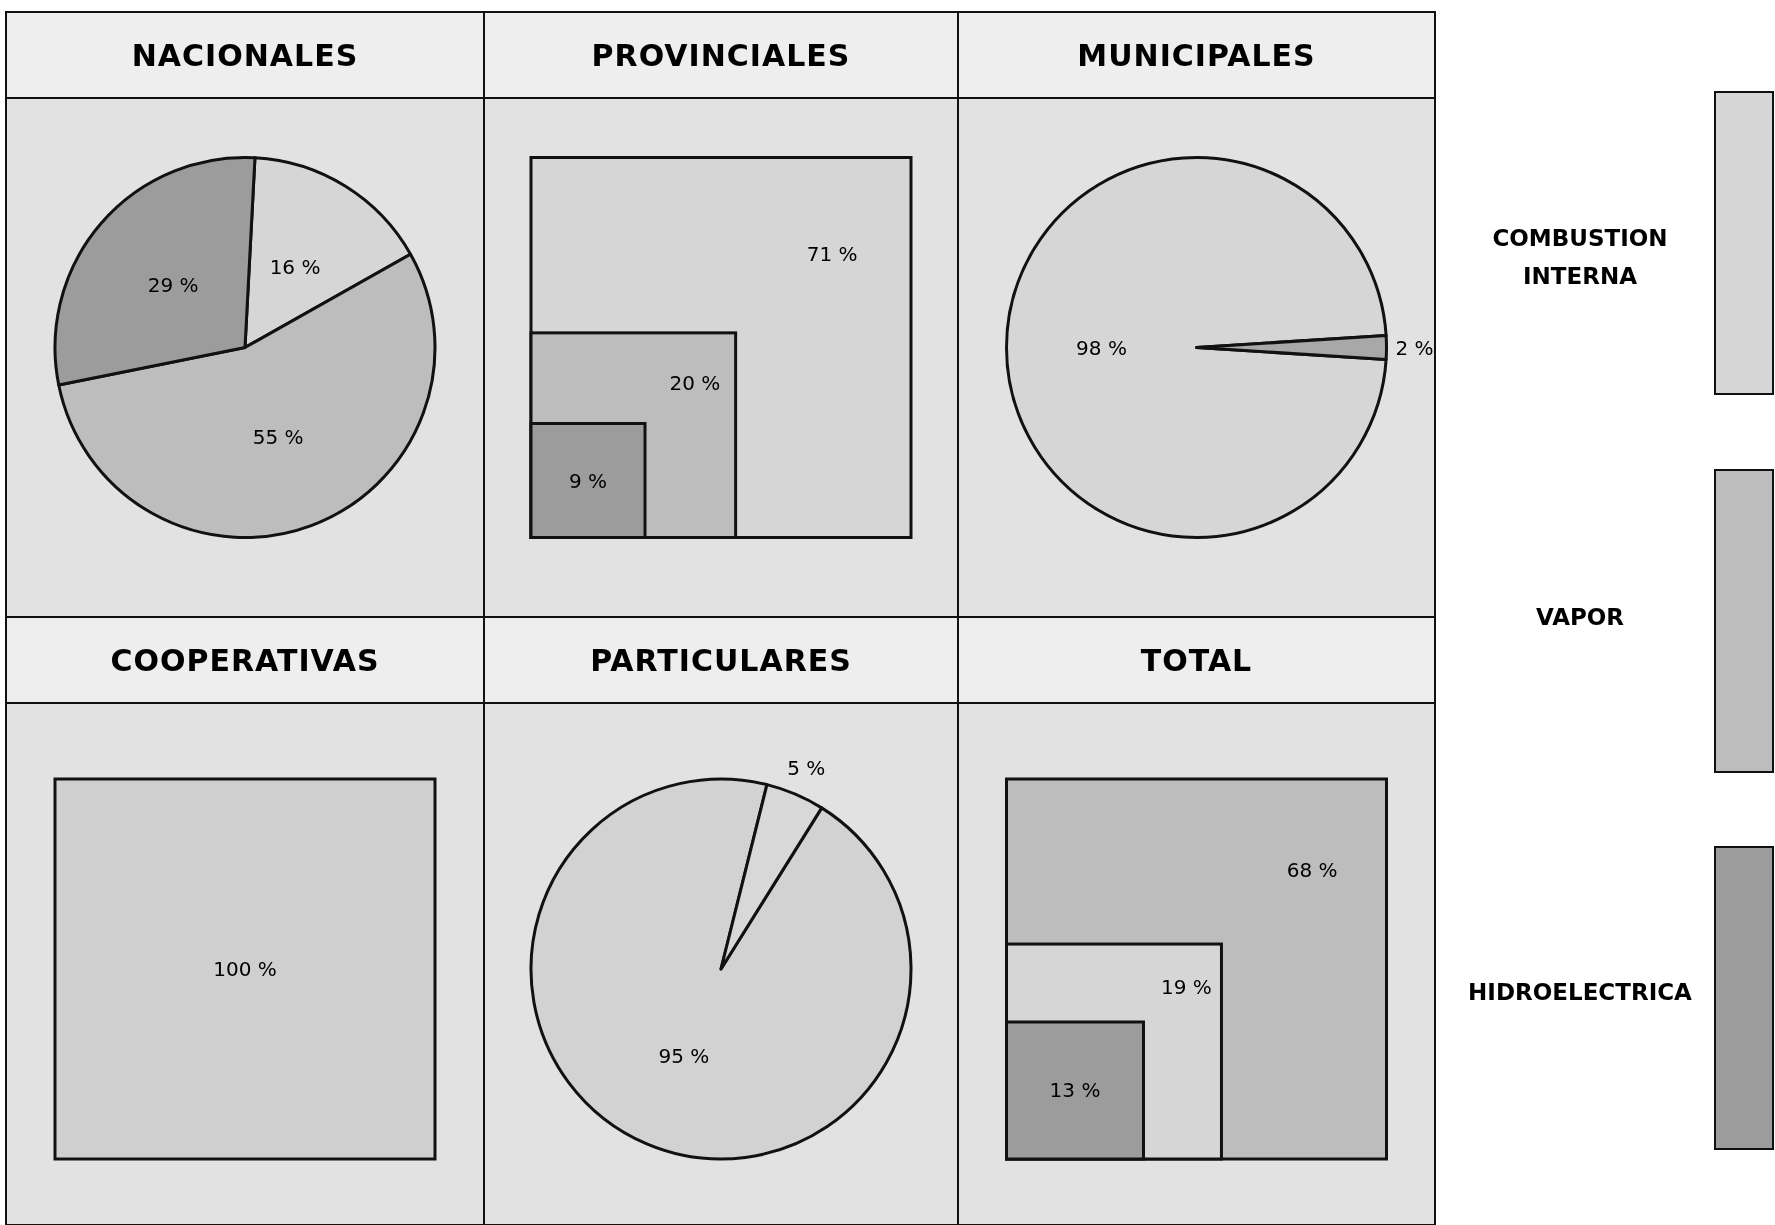 The width and height of the screenshot is (1775, 1225). What do you see at coordinates (1580, 992) in the screenshot?
I see `category-label: HIDROELECTRICA` at bounding box center [1580, 992].